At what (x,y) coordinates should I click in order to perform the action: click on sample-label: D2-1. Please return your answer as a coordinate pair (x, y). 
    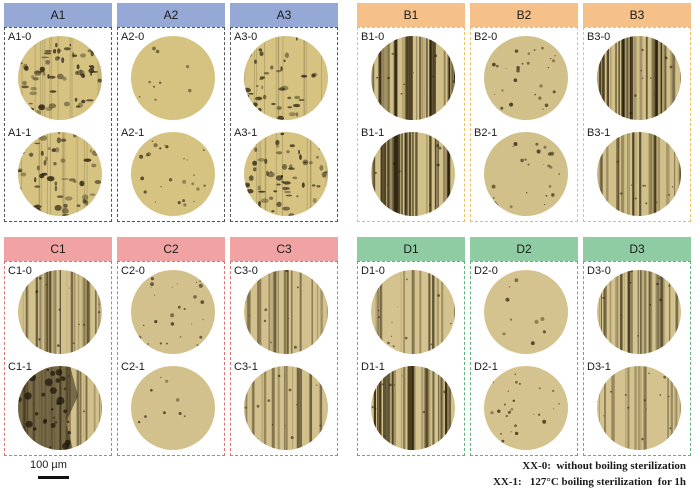
    Looking at the image, I should click on (486, 367).